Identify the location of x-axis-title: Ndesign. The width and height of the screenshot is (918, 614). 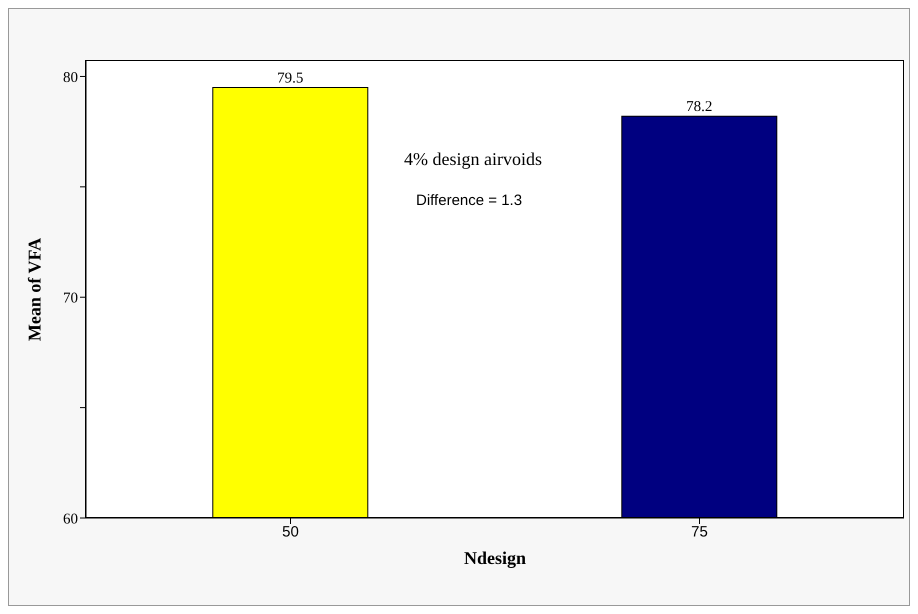
(495, 558).